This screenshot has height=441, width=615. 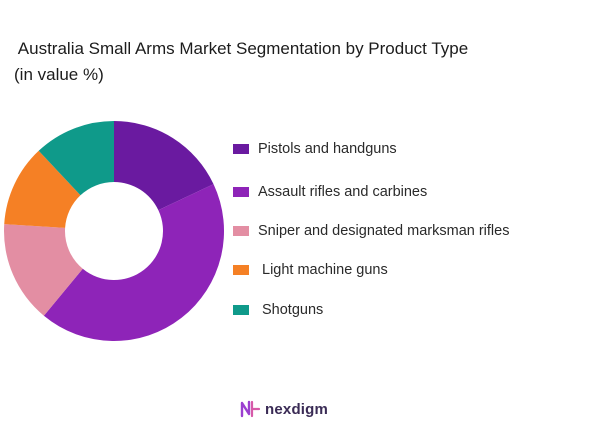 What do you see at coordinates (343, 192) in the screenshot?
I see `legend-label-assault-rifles: Assault rifles and carbines` at bounding box center [343, 192].